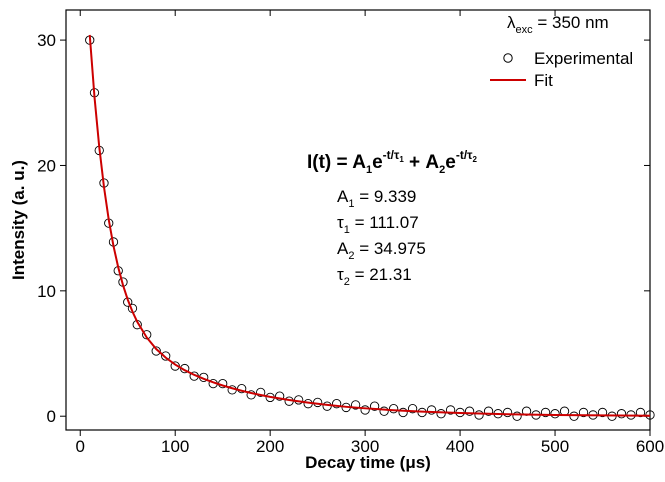 This screenshot has width=665, height=482. Describe the element at coordinates (51, 416) in the screenshot. I see `y-tick-label: 0` at that location.